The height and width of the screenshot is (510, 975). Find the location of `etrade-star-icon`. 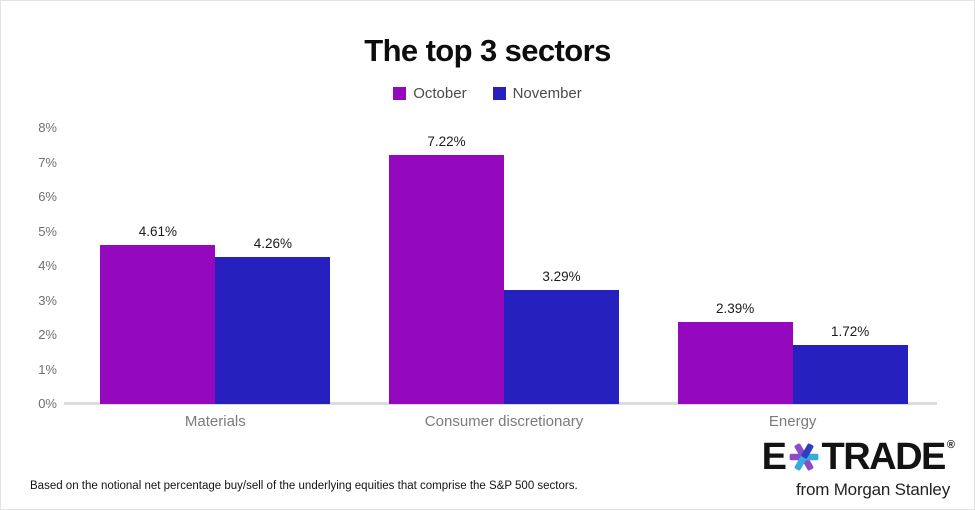

etrade-star-icon is located at coordinates (803, 457).